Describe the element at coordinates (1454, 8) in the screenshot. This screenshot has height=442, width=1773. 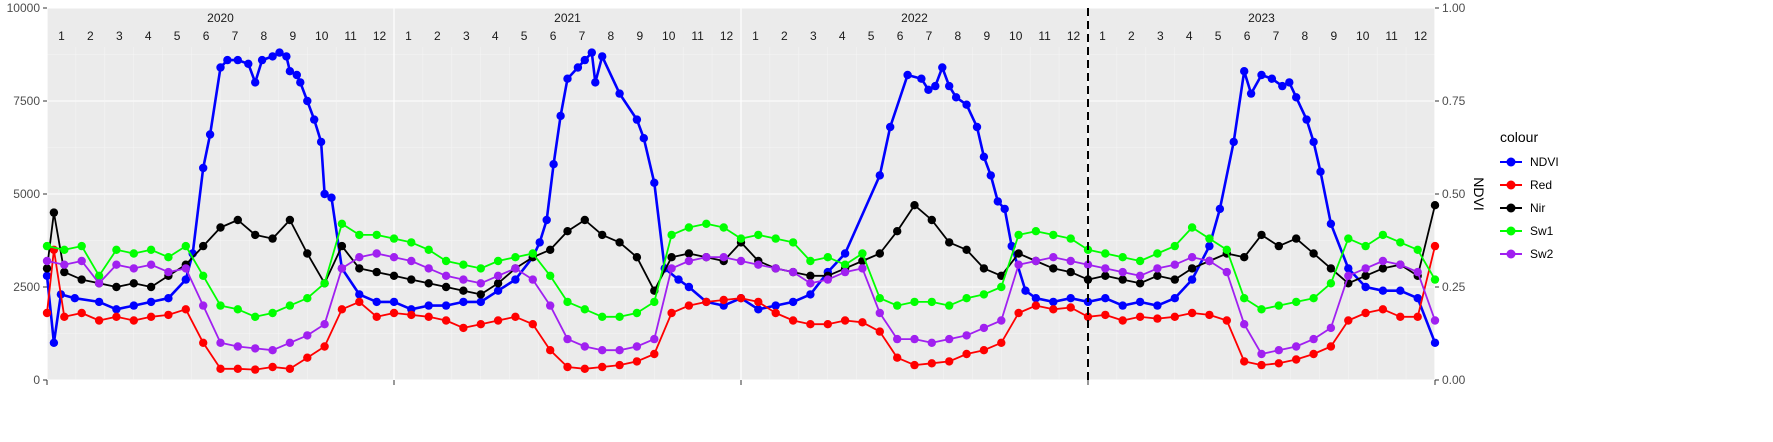
I see `y-tick-label-right: 1.00` at that location.